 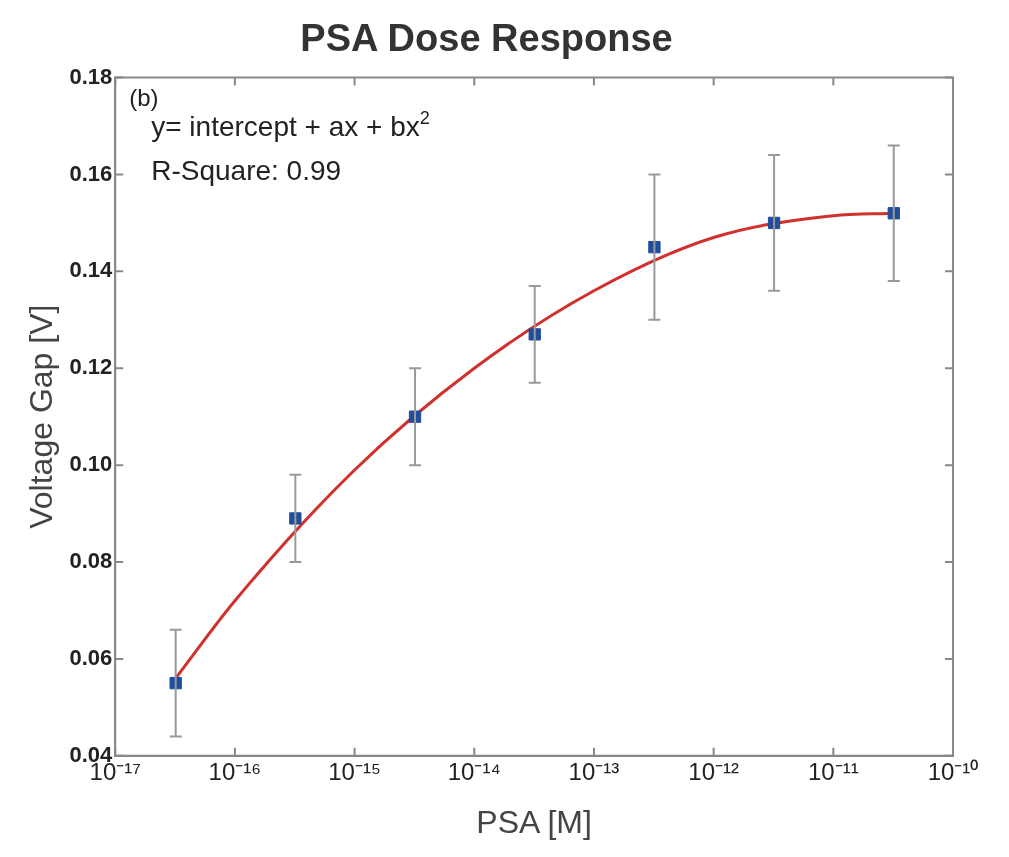 What do you see at coordinates (91, 561) in the screenshot?
I see `y-tick-label: 0.08` at bounding box center [91, 561].